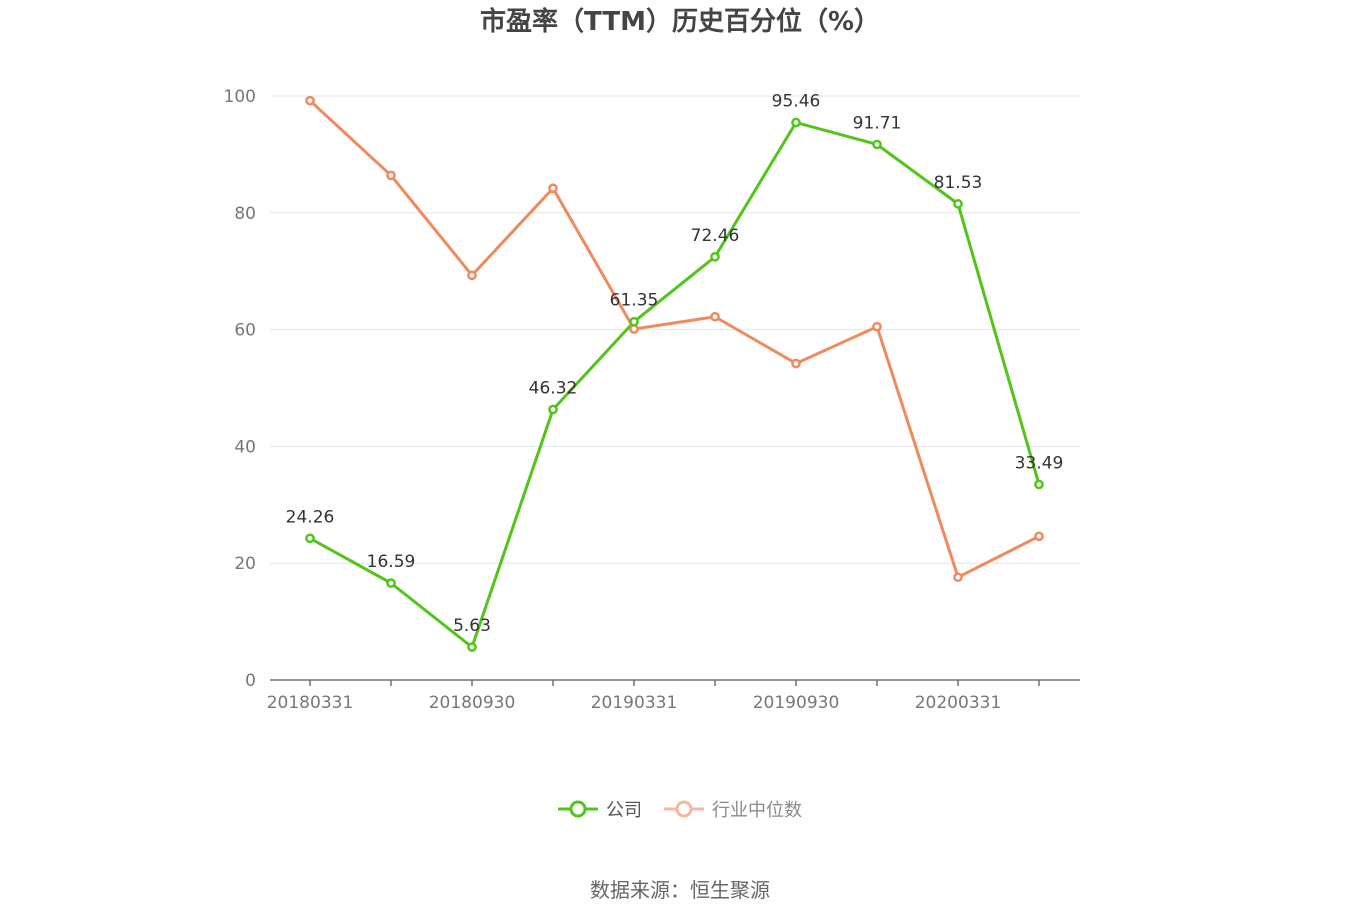  I want to click on legend-marker-industry, so click(684, 809).